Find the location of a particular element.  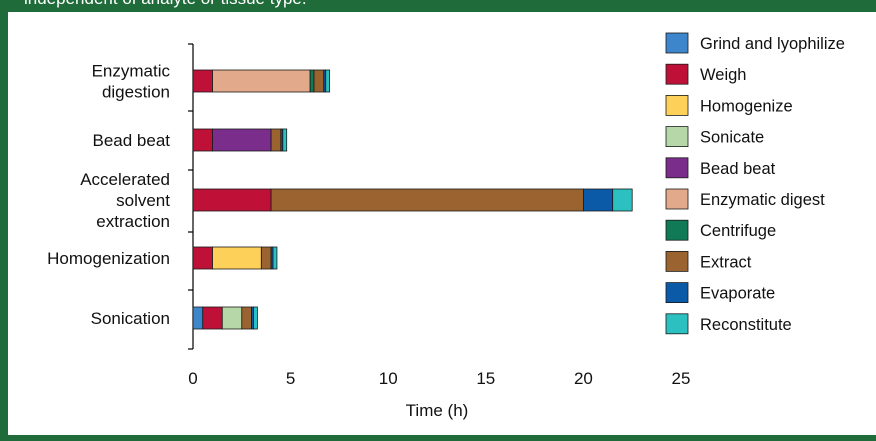

x-tick-label: 0 is located at coordinates (192, 378).